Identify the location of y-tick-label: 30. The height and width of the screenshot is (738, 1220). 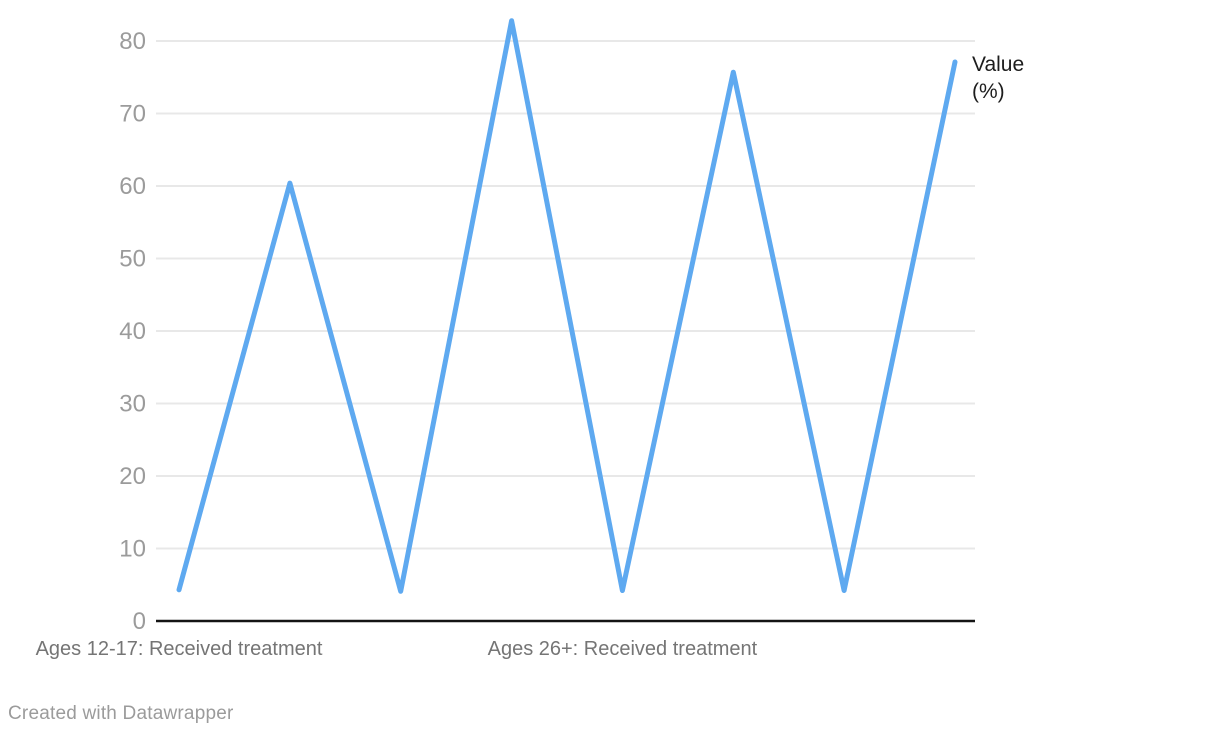
(132, 404).